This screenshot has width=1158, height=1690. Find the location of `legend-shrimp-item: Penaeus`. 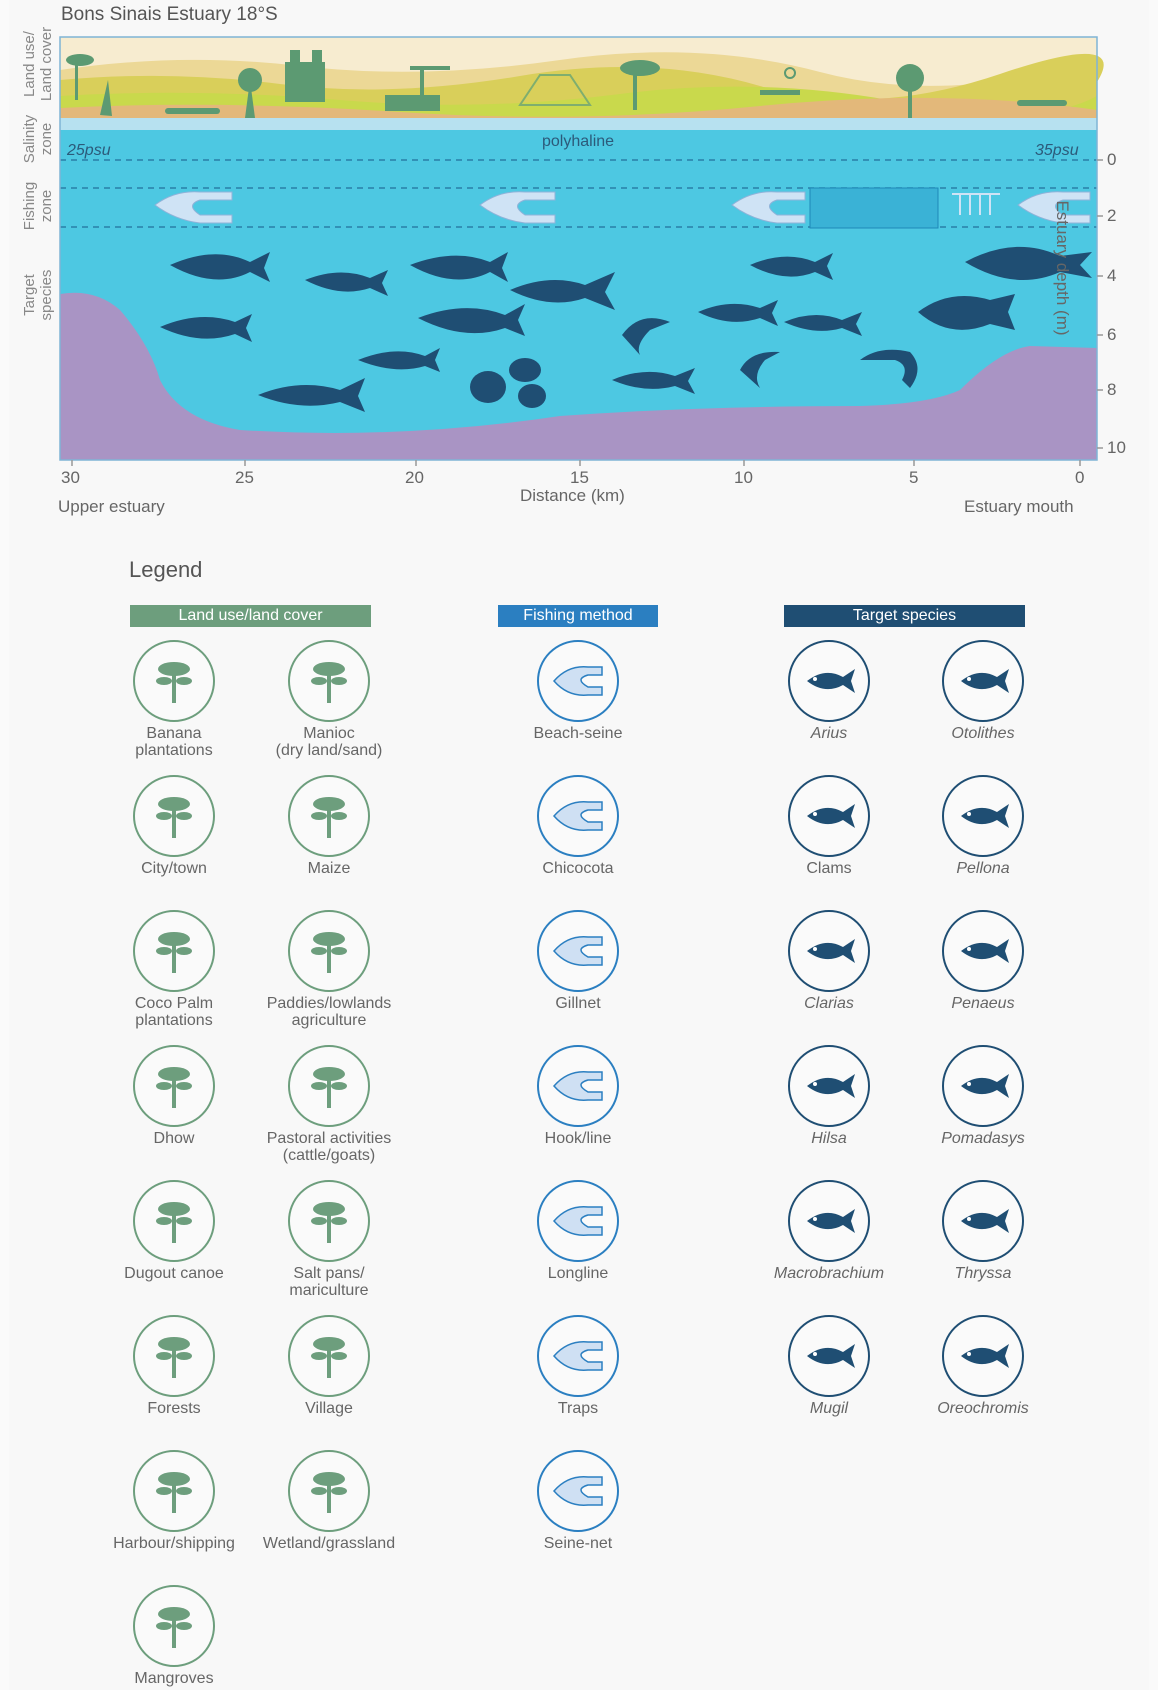

legend-shrimp-item: Penaeus is located at coordinates (983, 961).